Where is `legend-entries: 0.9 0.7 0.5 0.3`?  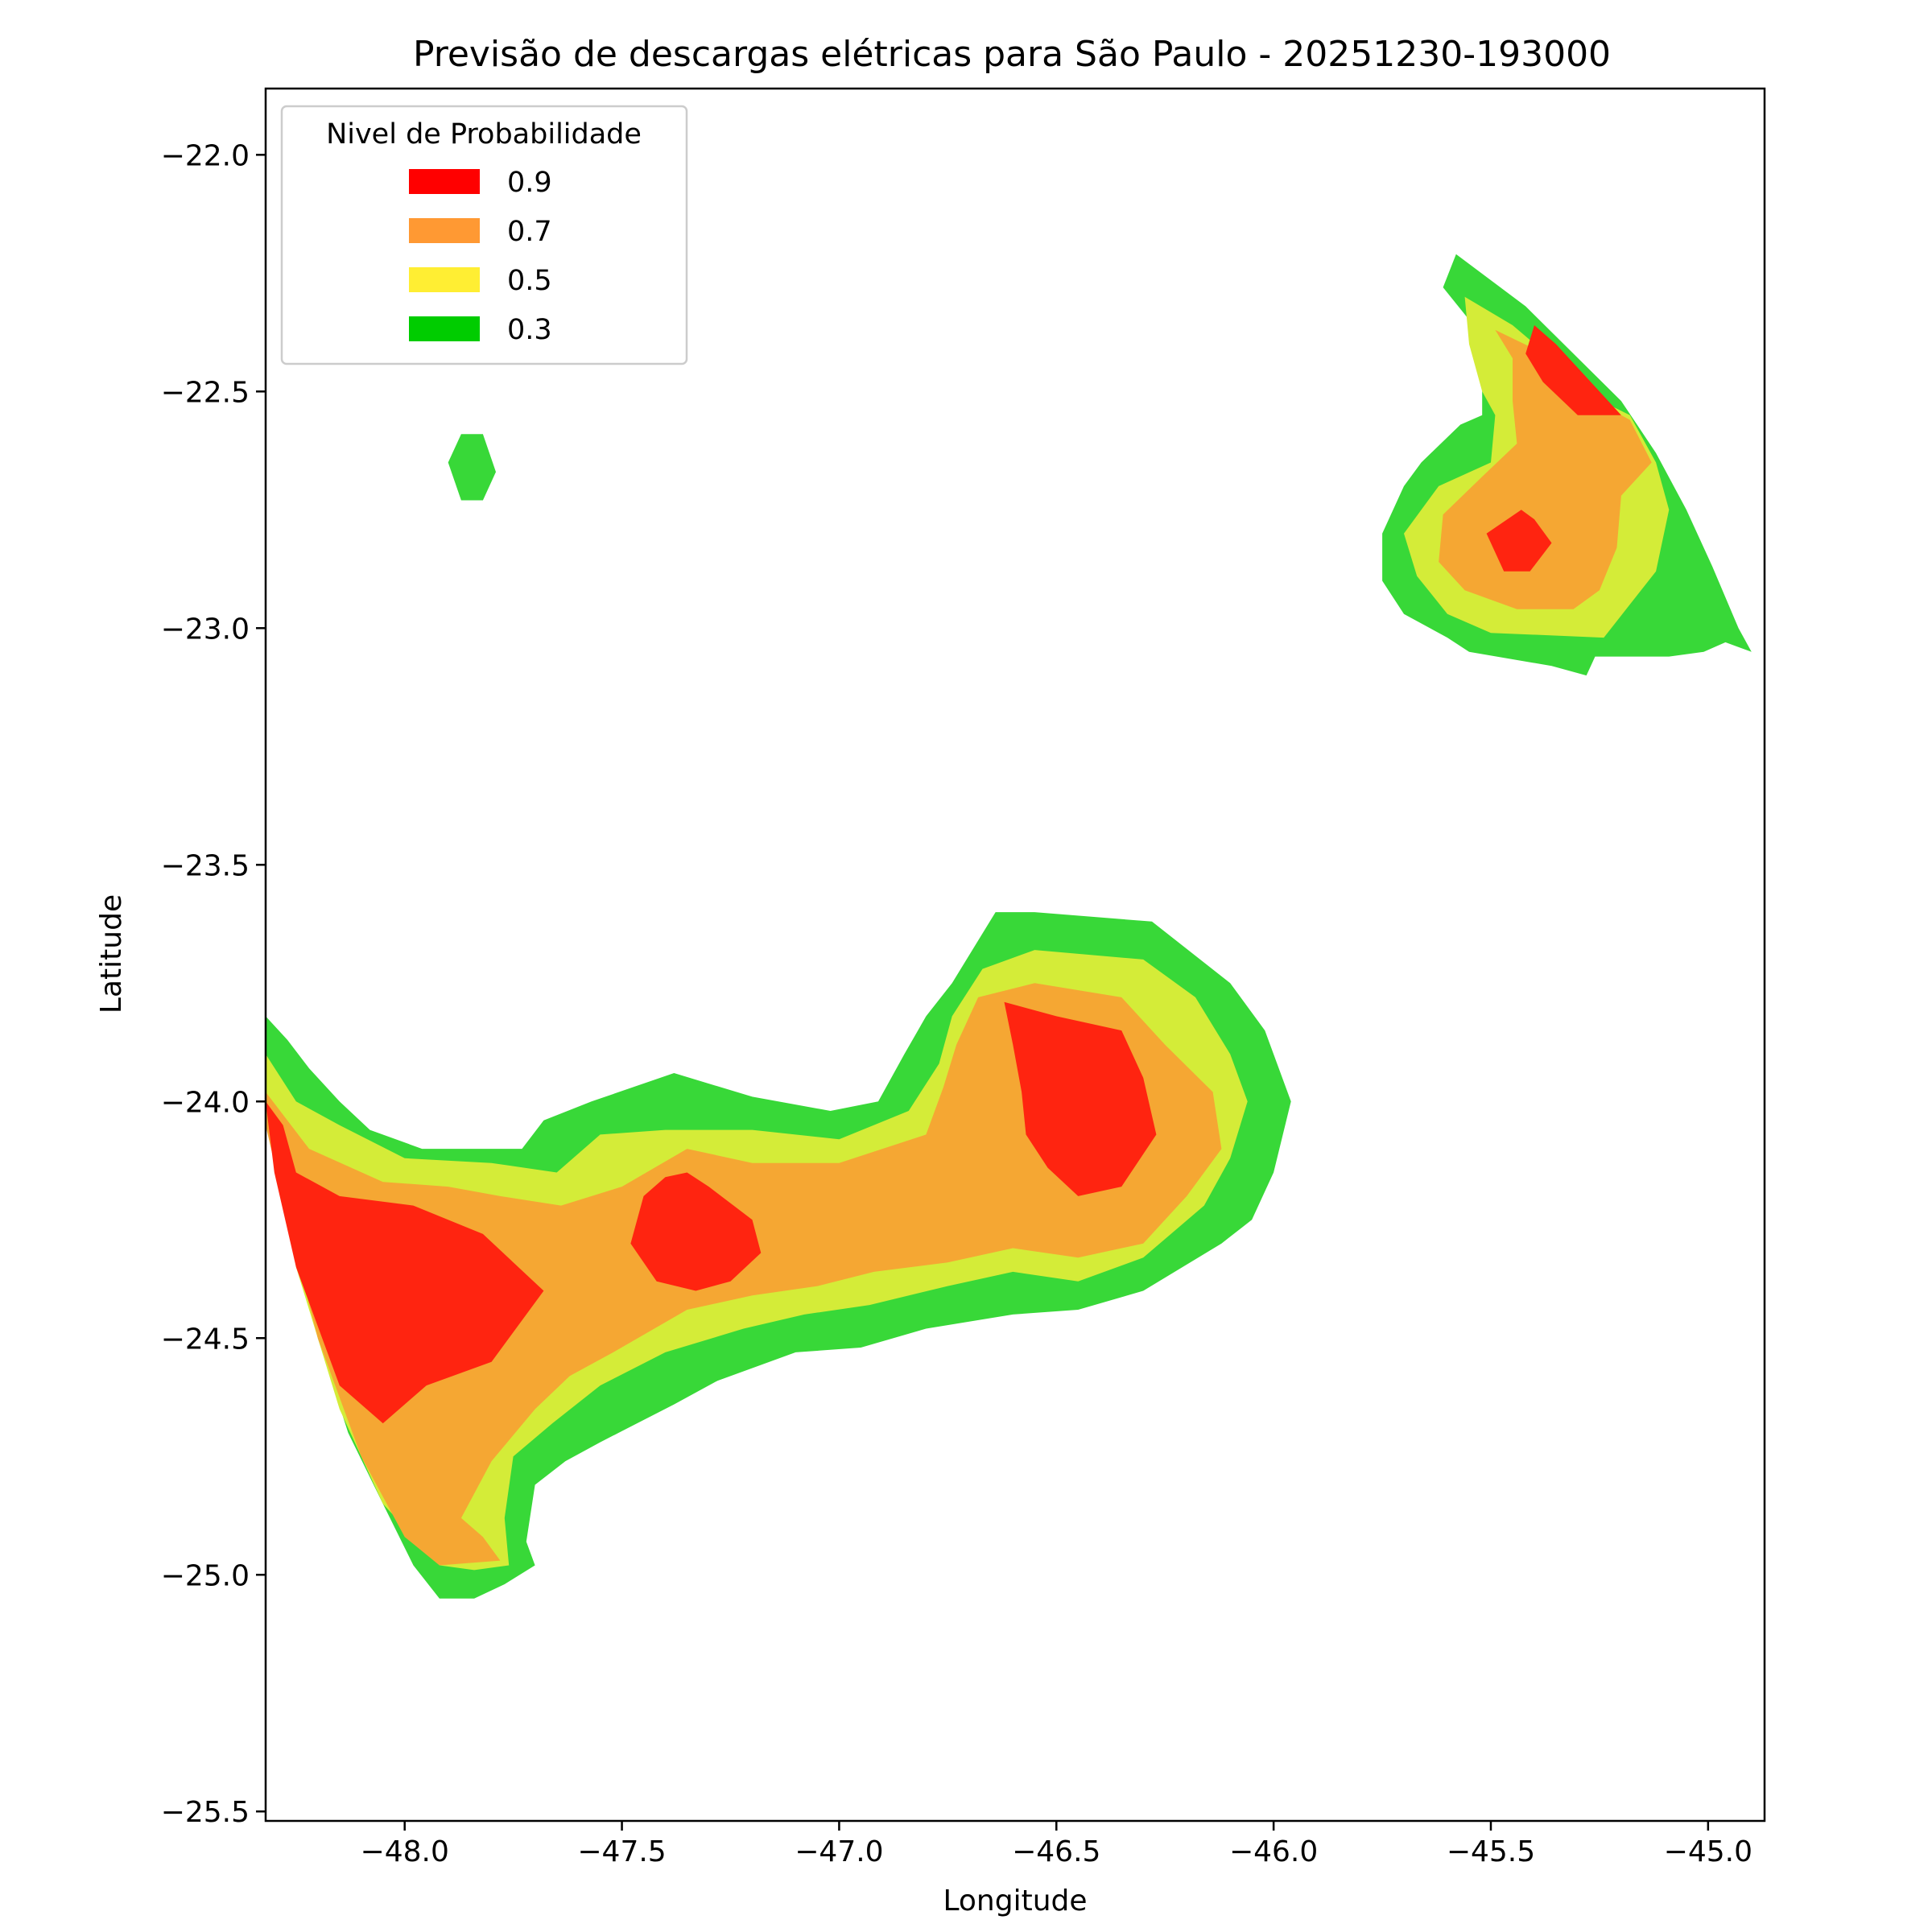 legend-entries: 0.9 0.7 0.5 0.3 is located at coordinates (480, 256).